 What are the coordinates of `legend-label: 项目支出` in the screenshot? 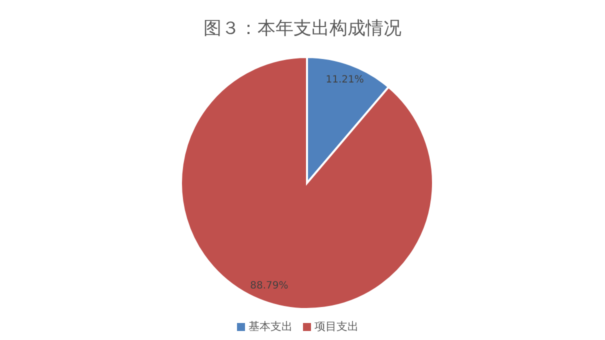 It's located at (336, 326).